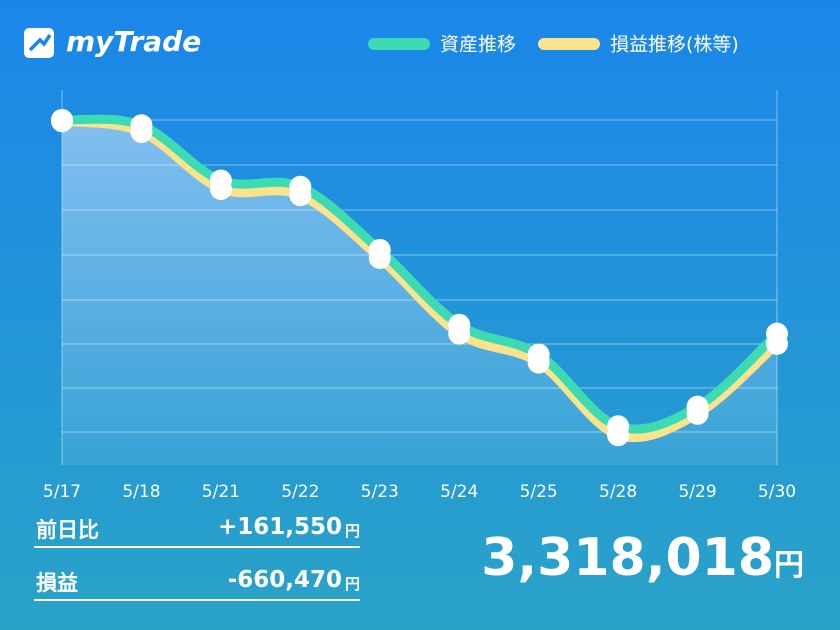  Describe the element at coordinates (459, 492) in the screenshot. I see `x-tick-label: 5/24` at that location.